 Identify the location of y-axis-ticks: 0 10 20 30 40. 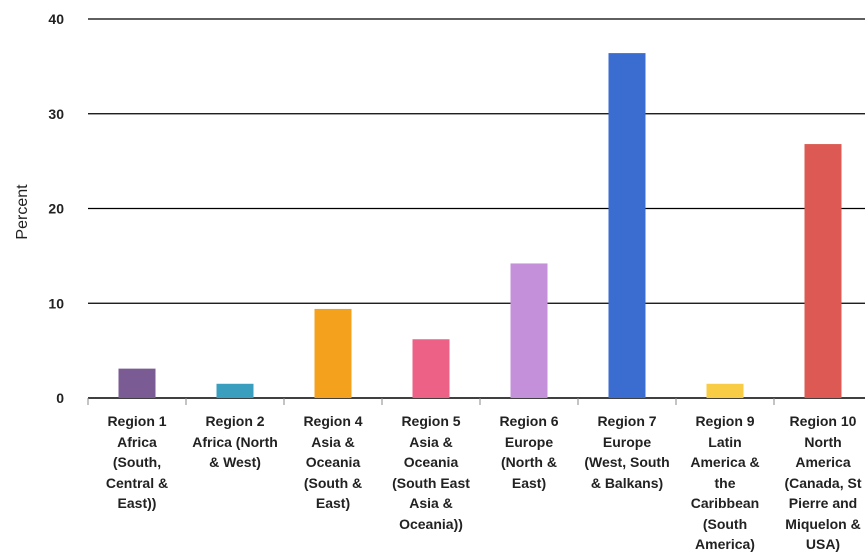
(56, 208).